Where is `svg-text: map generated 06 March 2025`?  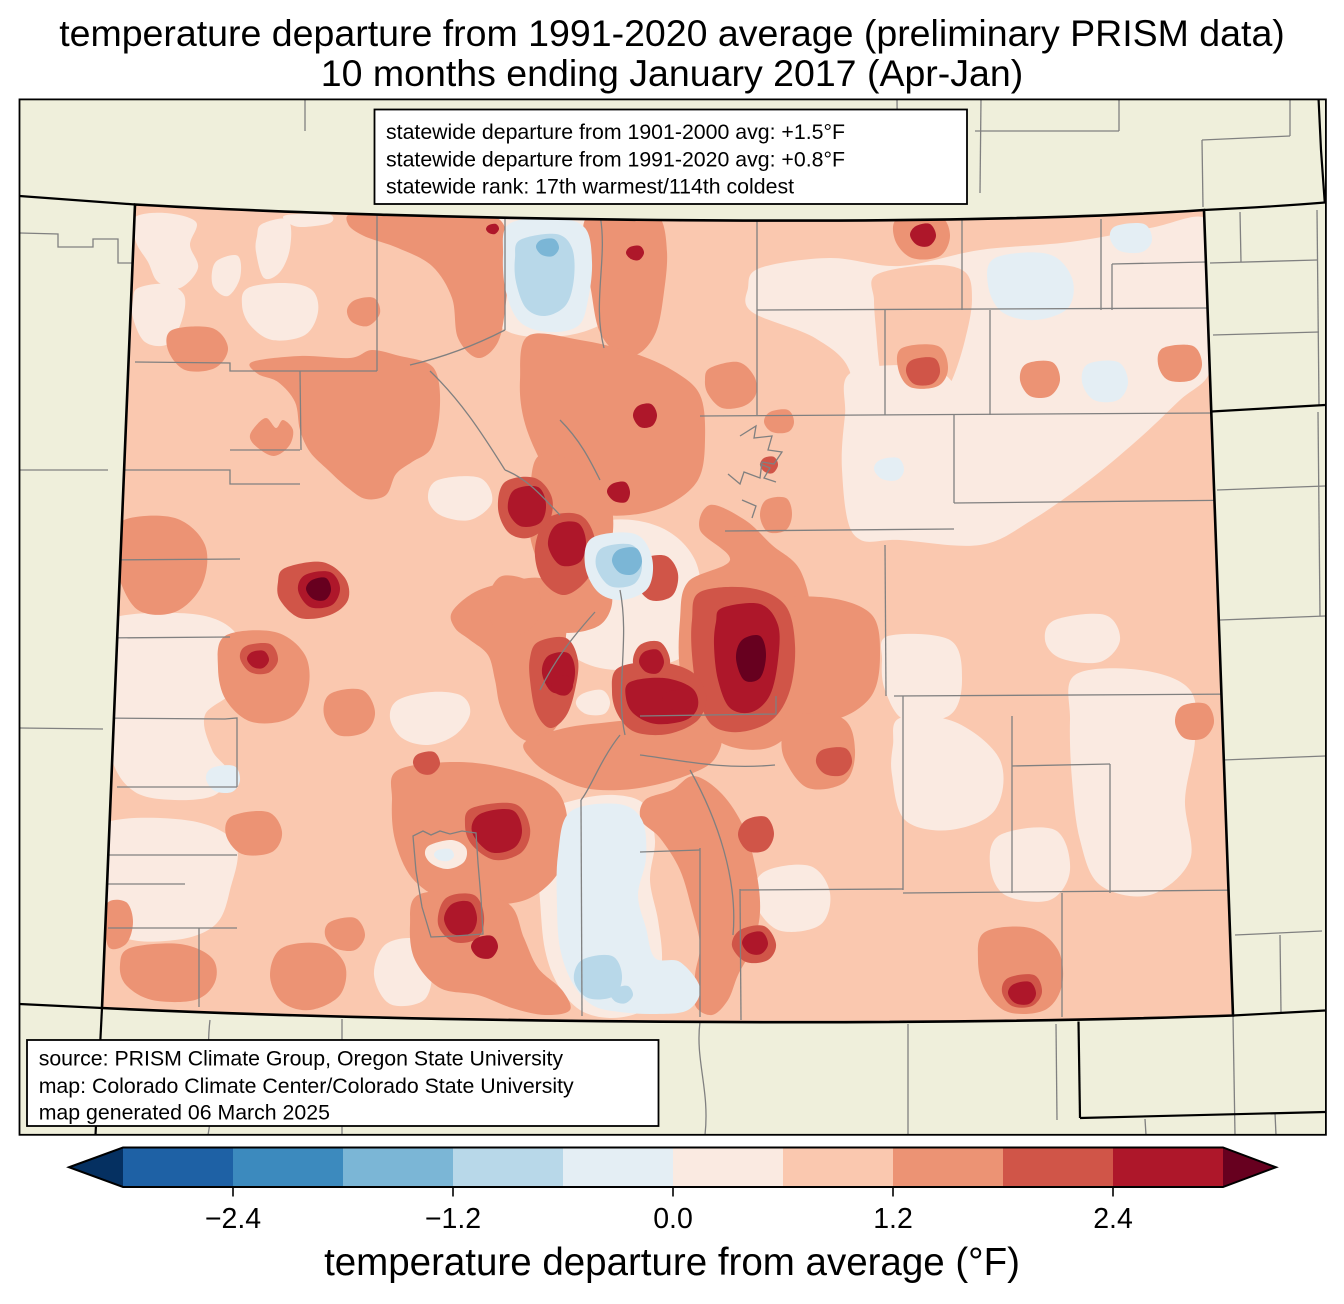
svg-text: map generated 06 March 2025 is located at coordinates (184, 1113).